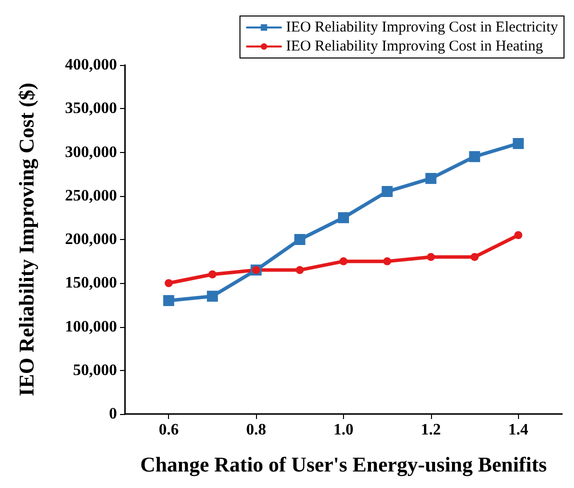 The width and height of the screenshot is (574, 488). Describe the element at coordinates (91, 195) in the screenshot. I see `y-tick-label: 250,000` at that location.